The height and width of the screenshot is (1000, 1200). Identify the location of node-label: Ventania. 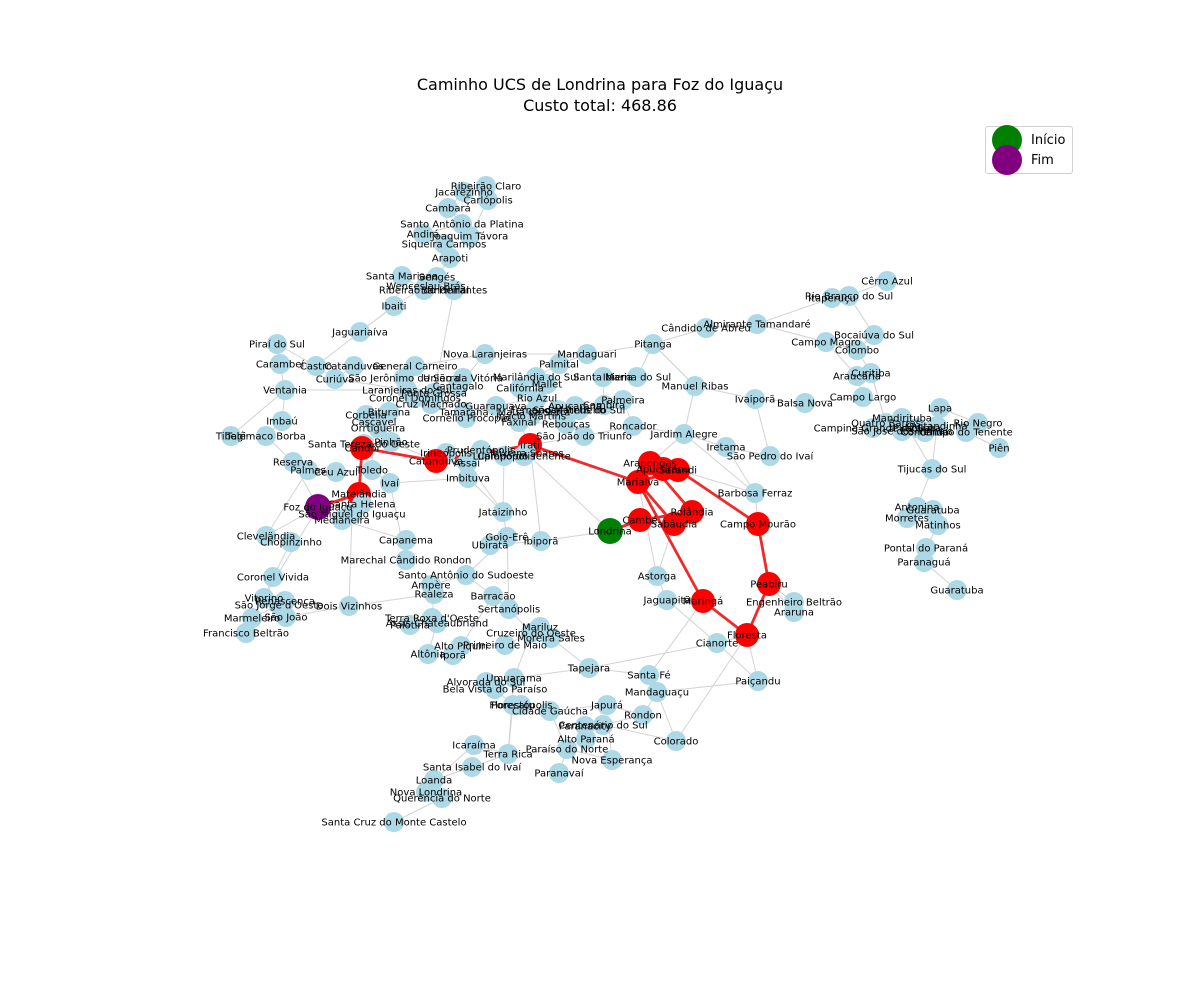
(285, 391).